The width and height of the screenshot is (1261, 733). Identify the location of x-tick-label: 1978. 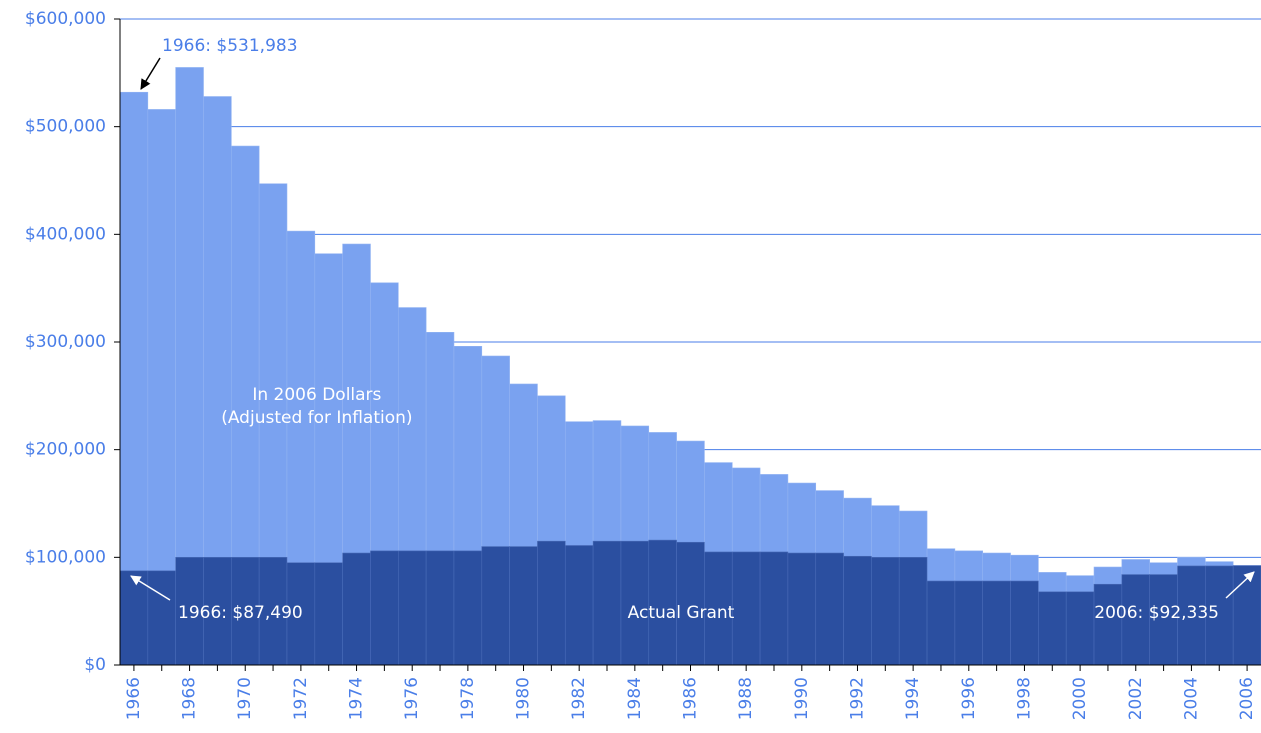
(468, 698).